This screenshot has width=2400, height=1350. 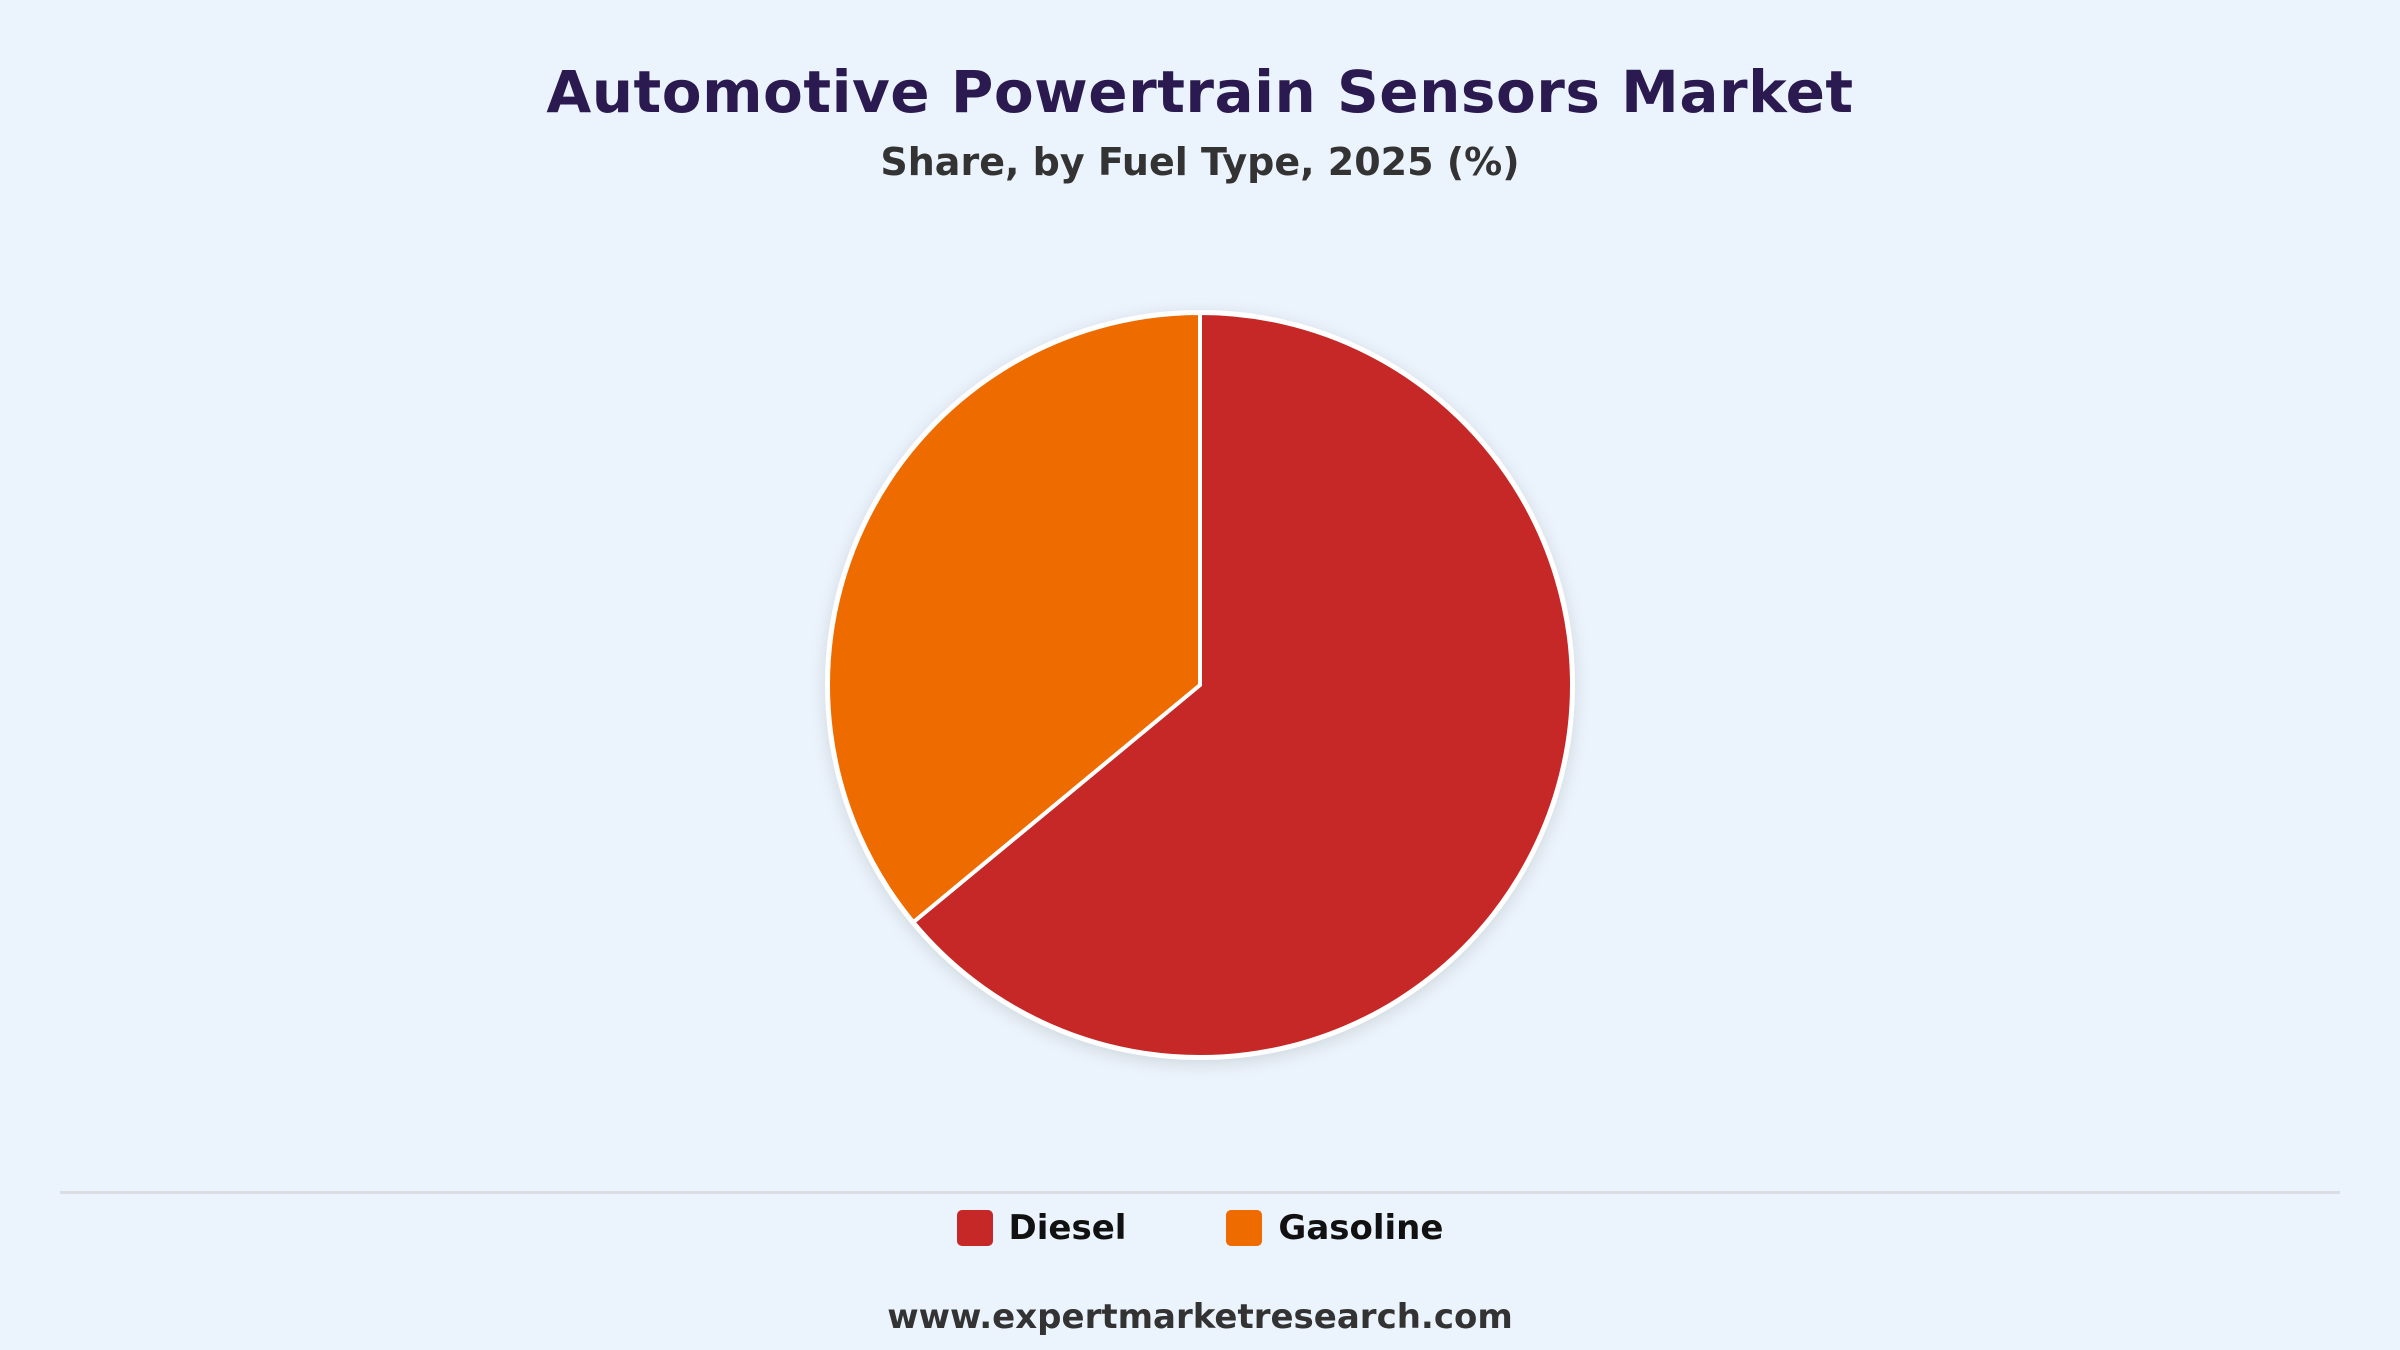 I want to click on legend-label-diesel: Diesel, so click(x=1067, y=1228).